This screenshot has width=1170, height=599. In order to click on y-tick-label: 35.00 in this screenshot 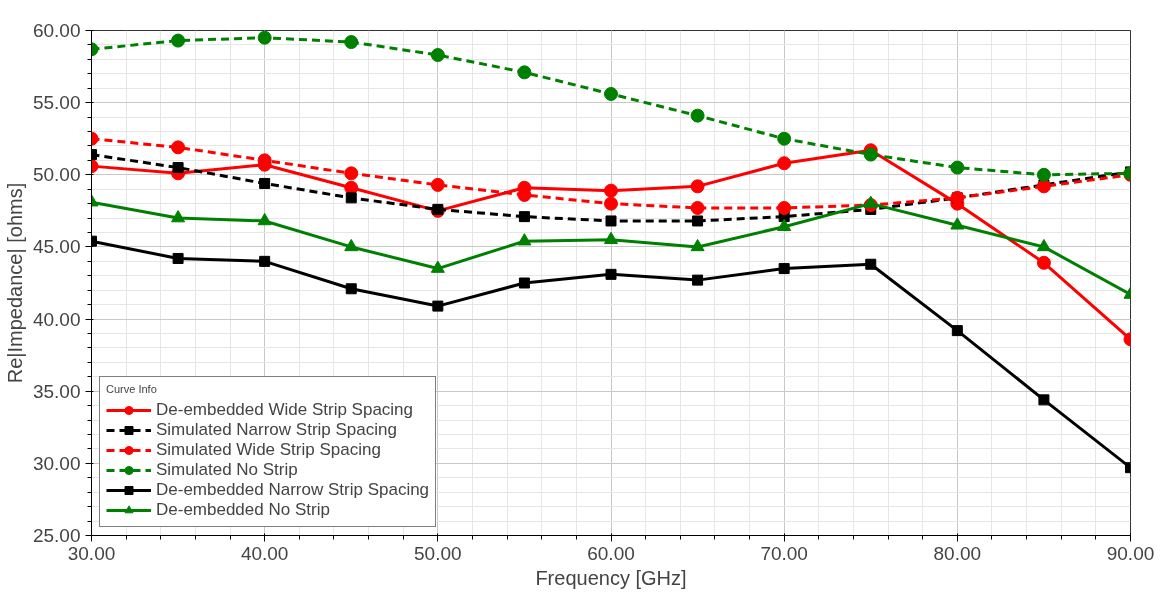, I will do `click(56, 391)`.